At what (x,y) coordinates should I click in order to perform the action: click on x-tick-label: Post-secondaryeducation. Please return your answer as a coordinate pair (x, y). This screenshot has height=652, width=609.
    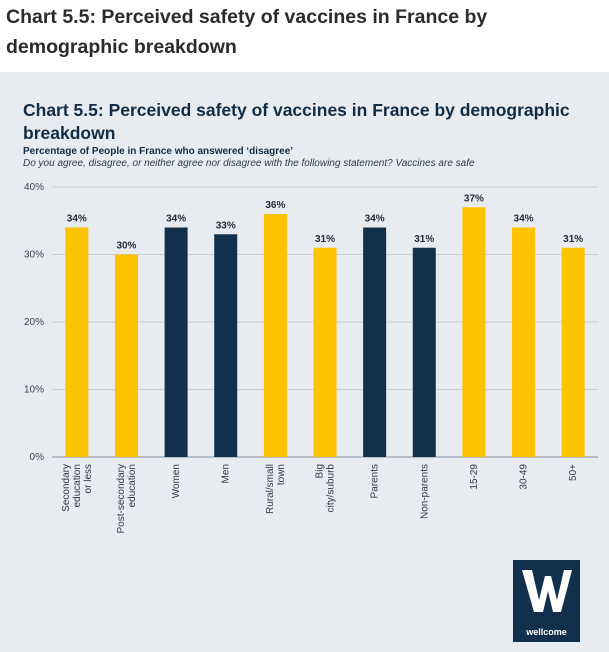
    Looking at the image, I should click on (127, 498).